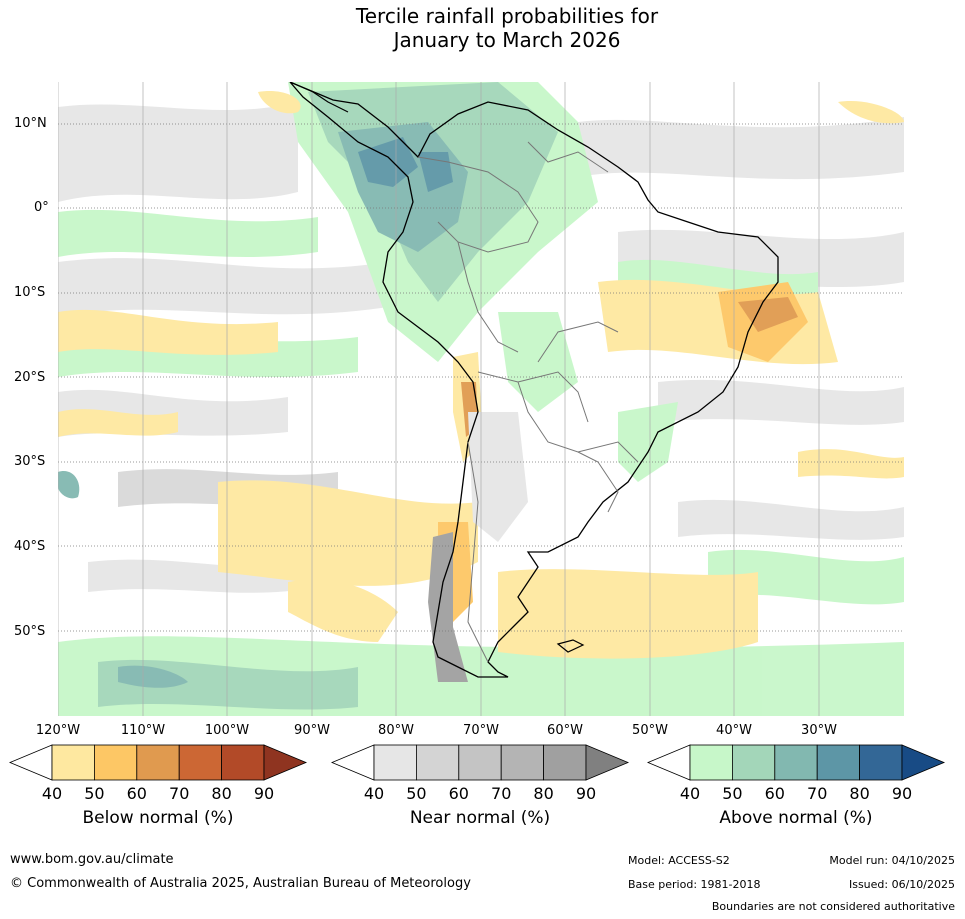 The width and height of the screenshot is (965, 919). What do you see at coordinates (819, 730) in the screenshot?
I see `lon-label: 30°W` at bounding box center [819, 730].